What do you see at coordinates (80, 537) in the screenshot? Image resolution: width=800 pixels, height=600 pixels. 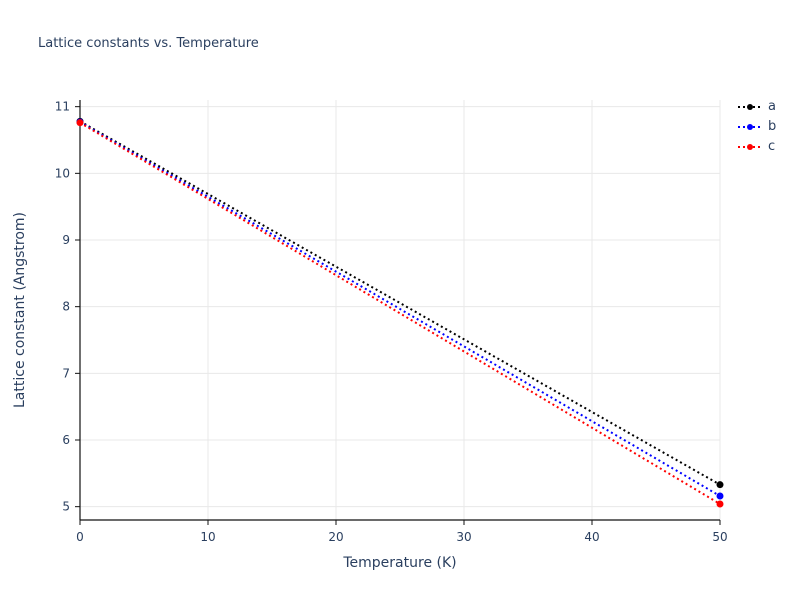 I see `x-tick-label: 0` at bounding box center [80, 537].